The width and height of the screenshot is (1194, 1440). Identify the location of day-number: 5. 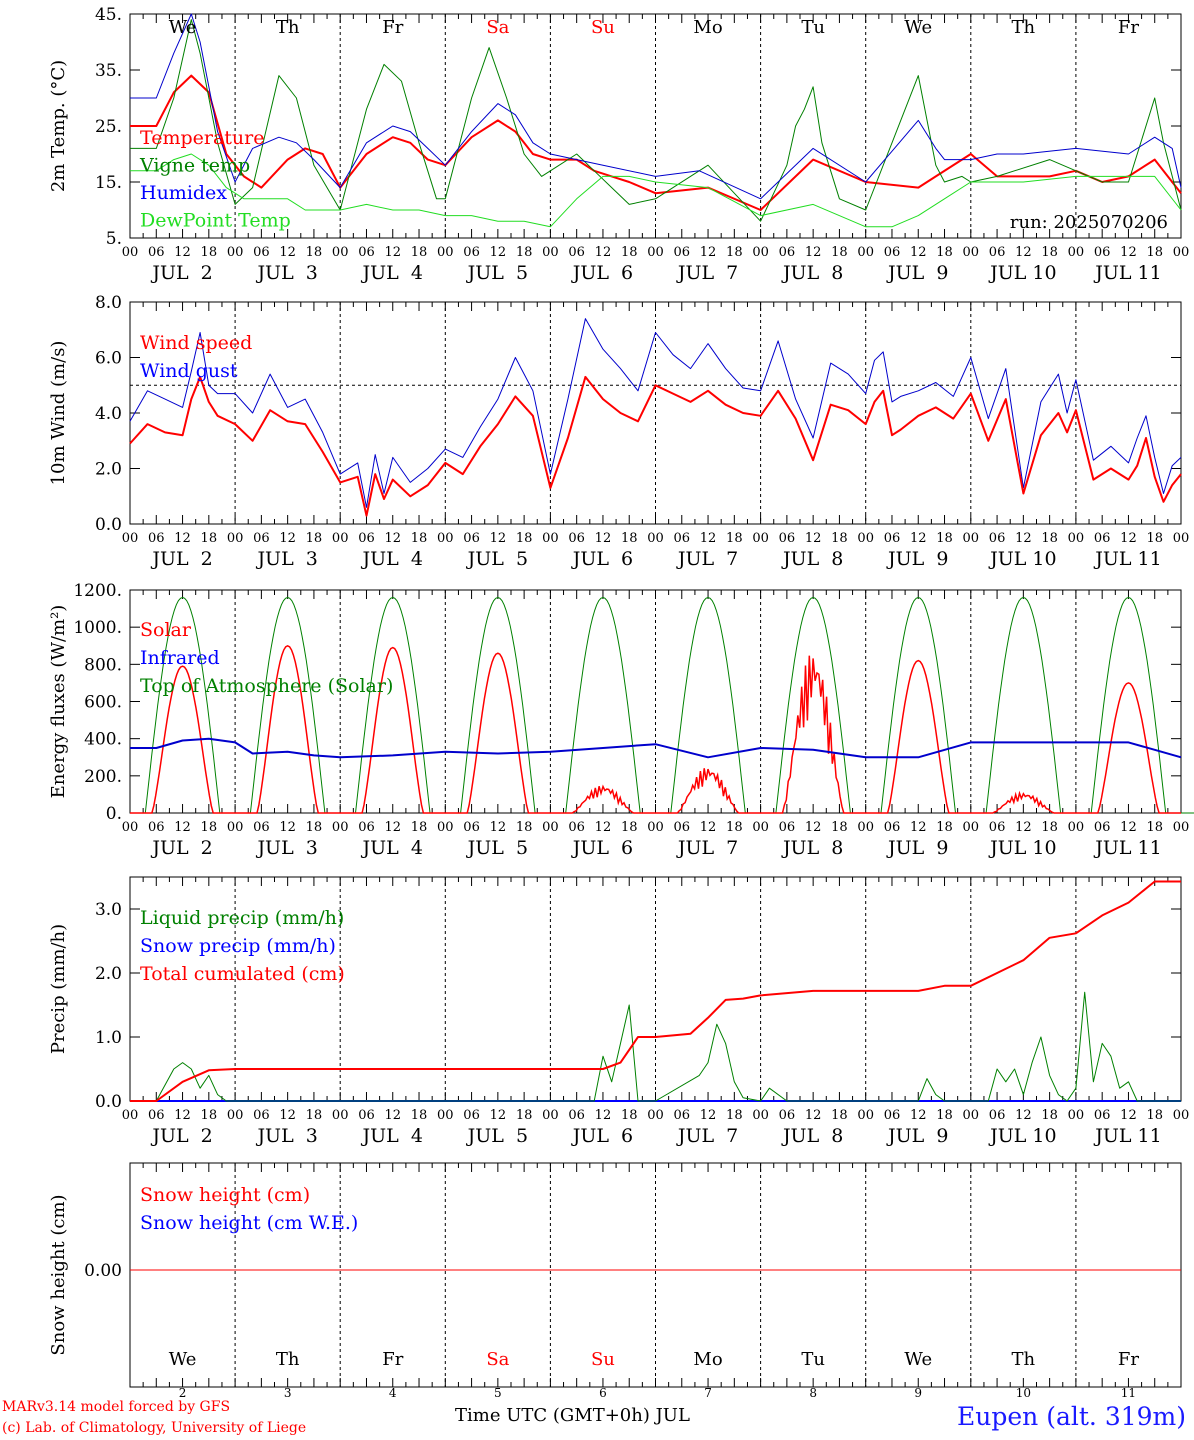
(498, 1393).